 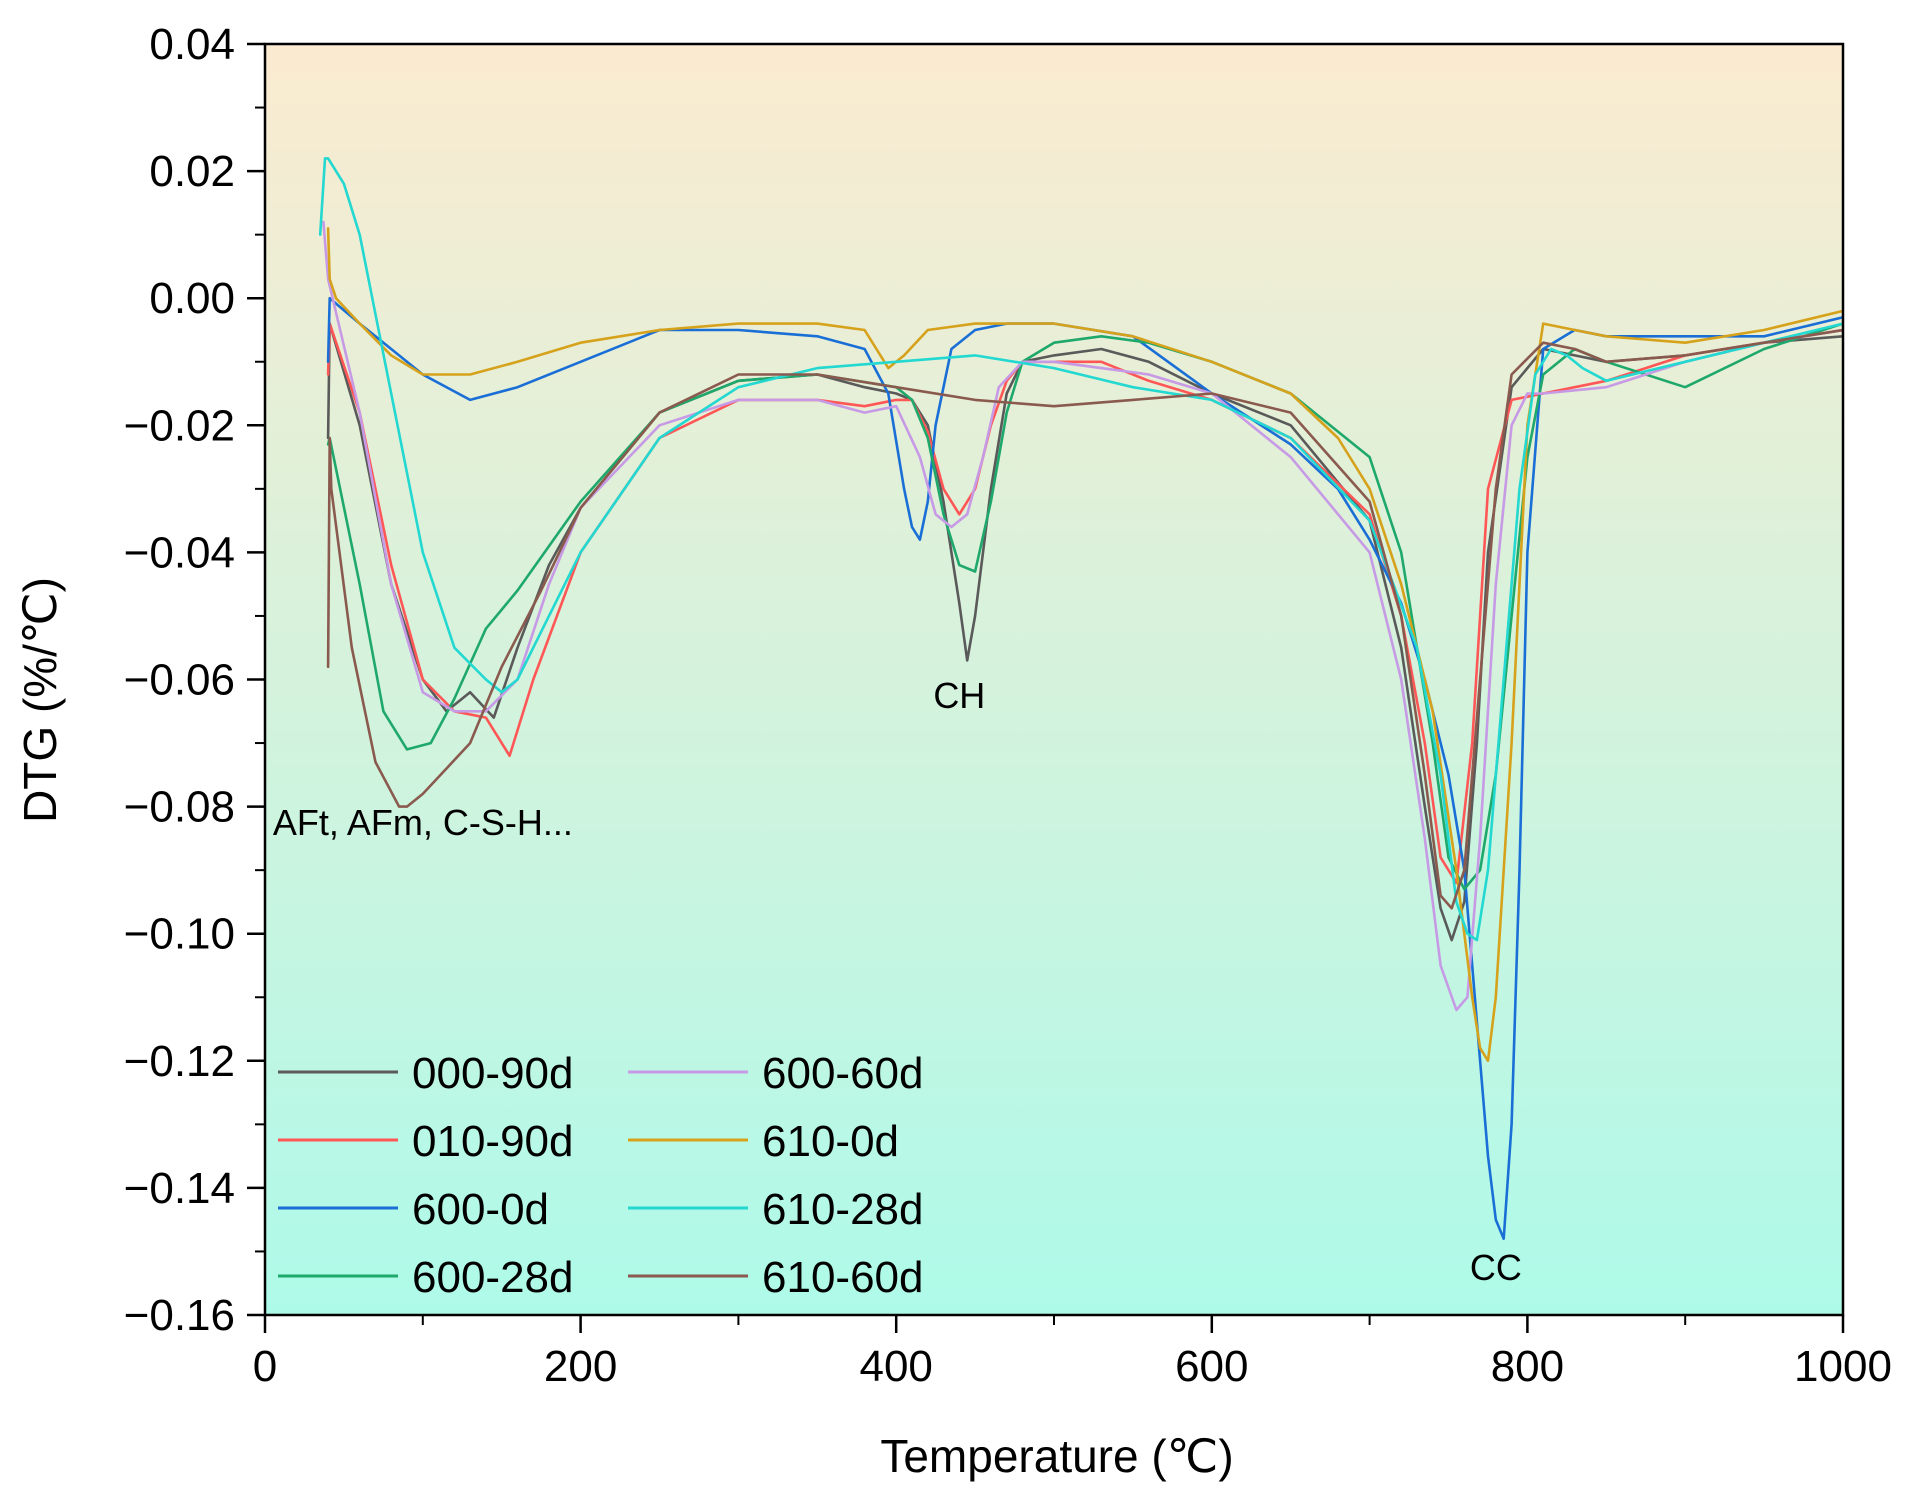 What do you see at coordinates (265, 1366) in the screenshot?
I see `x-tick-label: 0` at bounding box center [265, 1366].